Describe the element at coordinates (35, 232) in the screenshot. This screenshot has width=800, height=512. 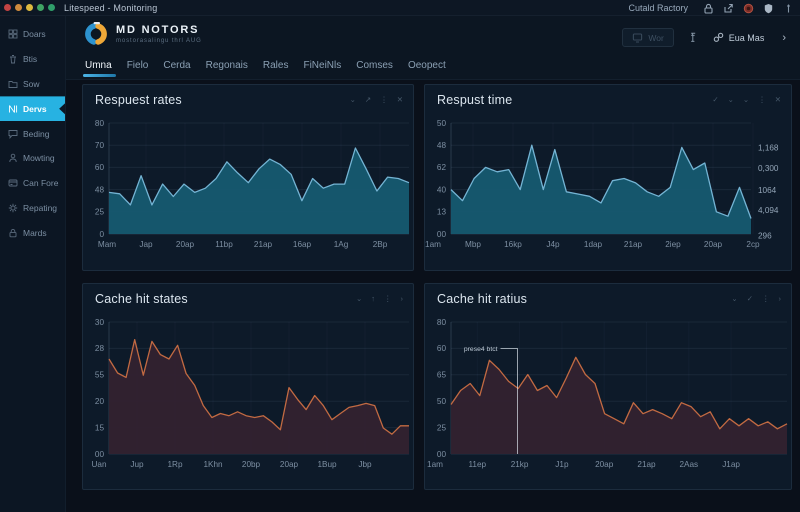
I see `sidebar-item-label: Mards` at that location.